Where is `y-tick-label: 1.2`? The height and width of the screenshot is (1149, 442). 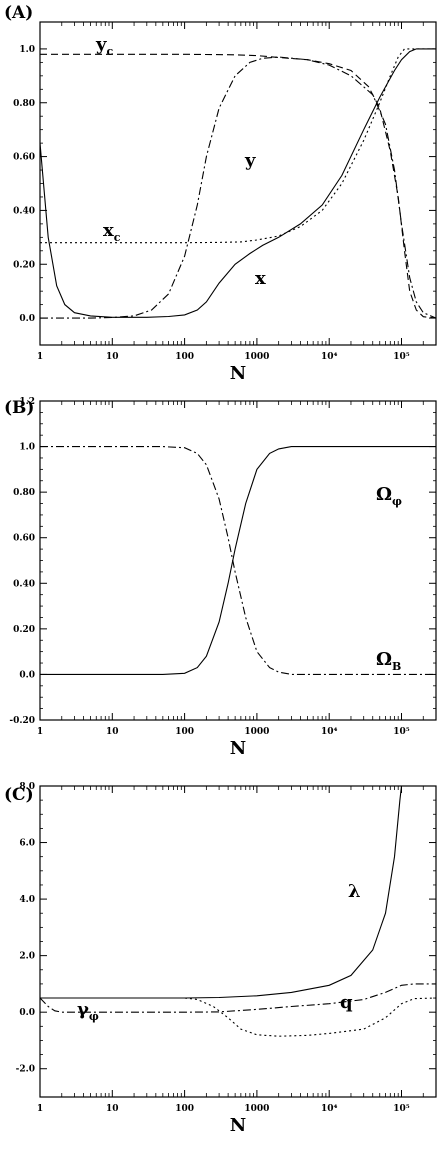
y-tick-label: 1.2 is located at coordinates (27, 402).